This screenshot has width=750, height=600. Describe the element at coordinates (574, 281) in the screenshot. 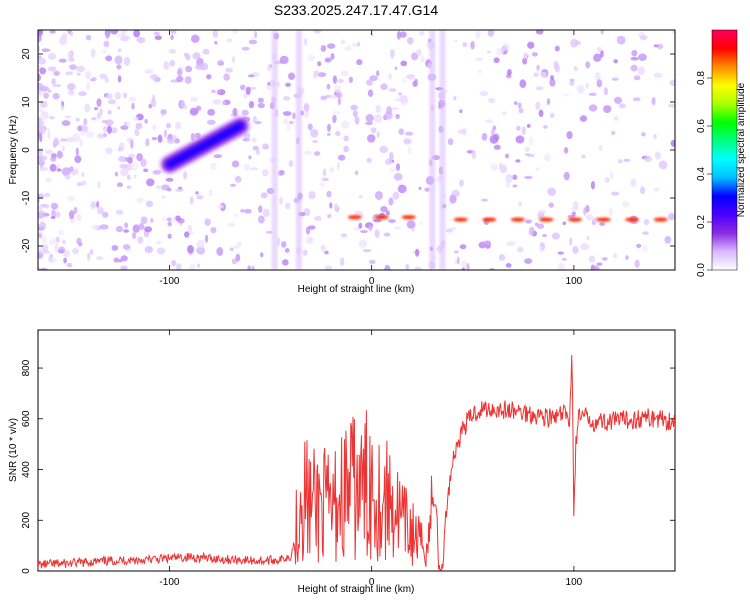

I see `x-tick-label: 100` at that location.